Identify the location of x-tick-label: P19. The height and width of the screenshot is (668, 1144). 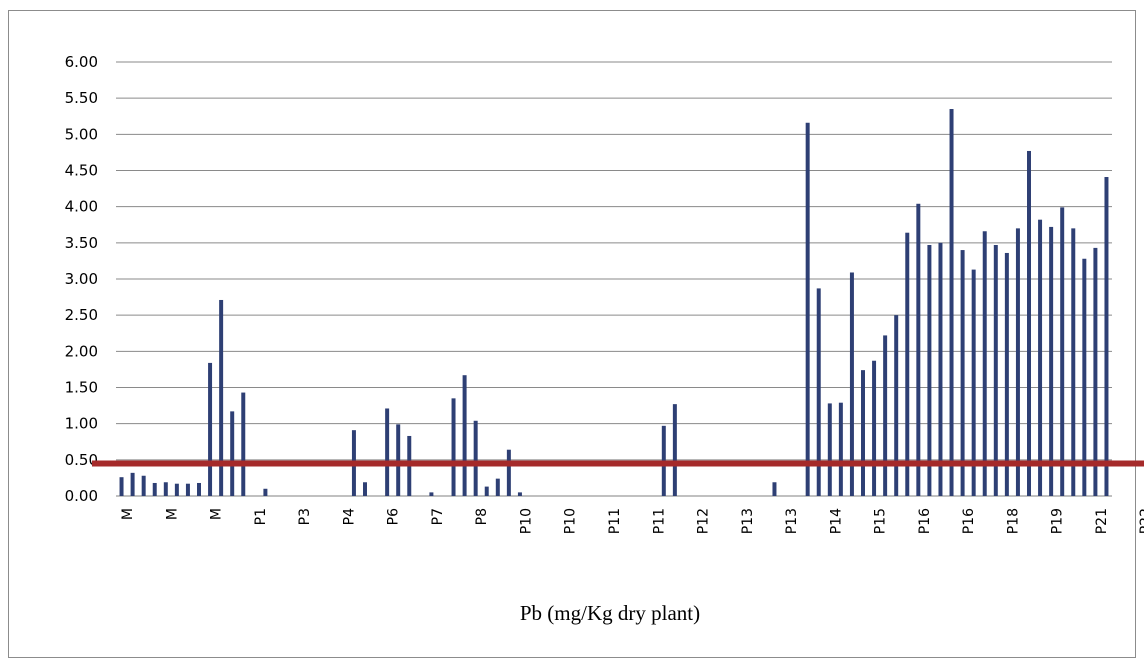
(1058, 521).